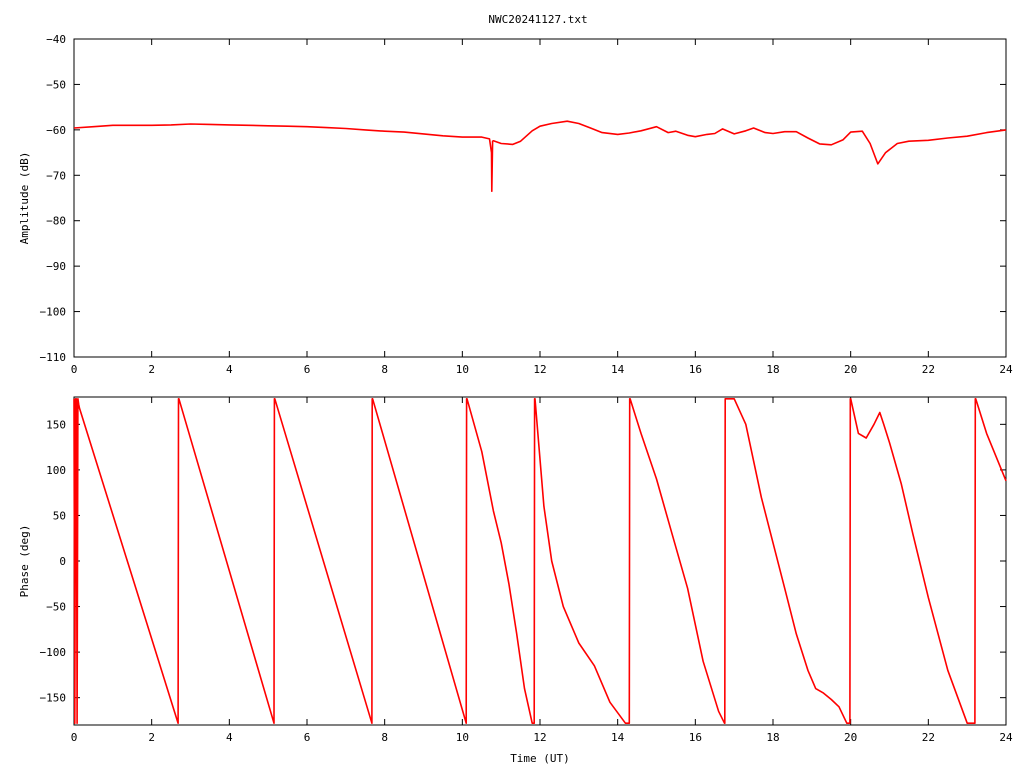  What do you see at coordinates (59, 515) in the screenshot?
I see `phase-y-tick-label: 50` at bounding box center [59, 515].